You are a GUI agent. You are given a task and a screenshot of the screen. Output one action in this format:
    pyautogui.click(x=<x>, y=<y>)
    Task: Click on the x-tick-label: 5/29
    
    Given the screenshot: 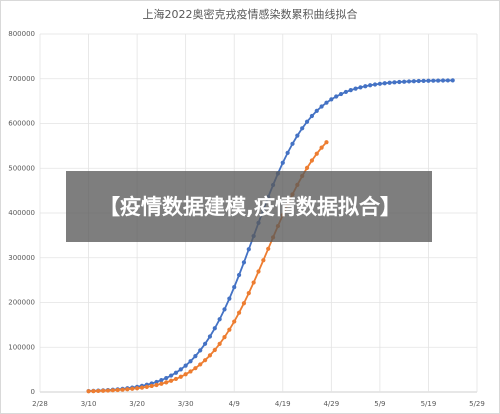 What is the action you would take?
    pyautogui.click(x=477, y=404)
    